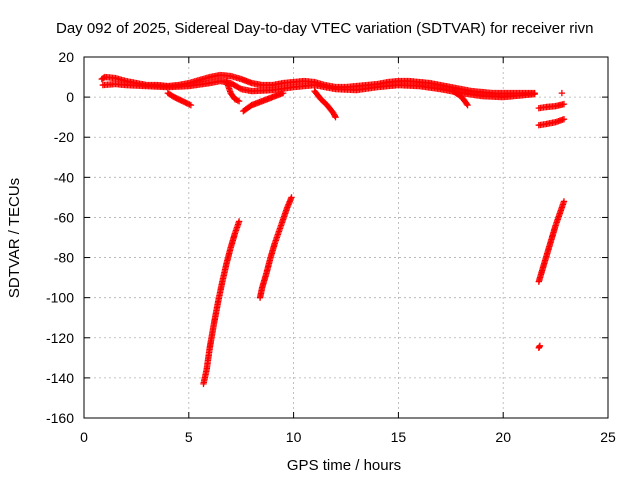  What do you see at coordinates (60, 338) in the screenshot?
I see `y-tick-label: -120` at bounding box center [60, 338].